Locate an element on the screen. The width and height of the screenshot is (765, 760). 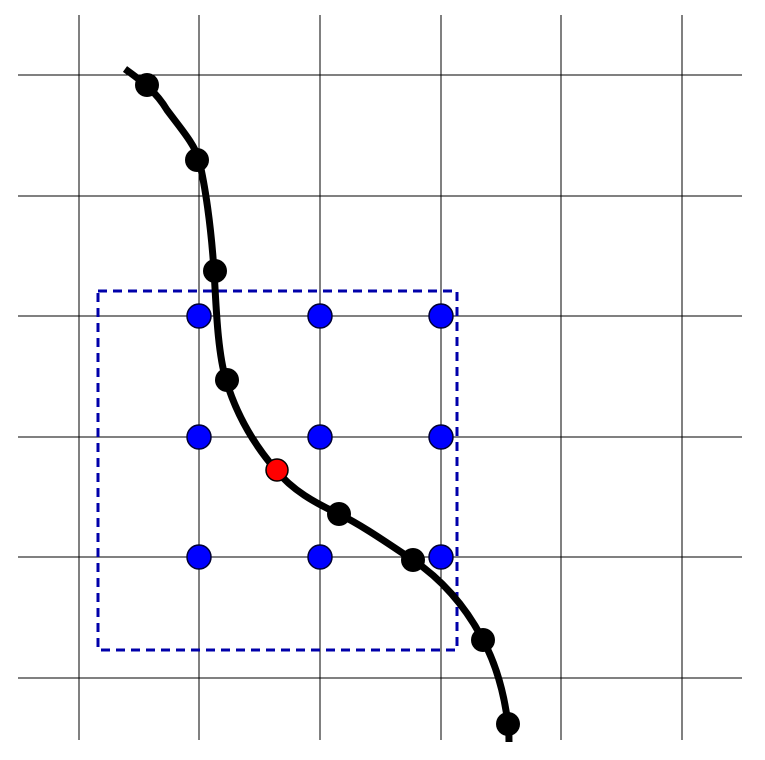
grid-nodes is located at coordinates (320, 436).